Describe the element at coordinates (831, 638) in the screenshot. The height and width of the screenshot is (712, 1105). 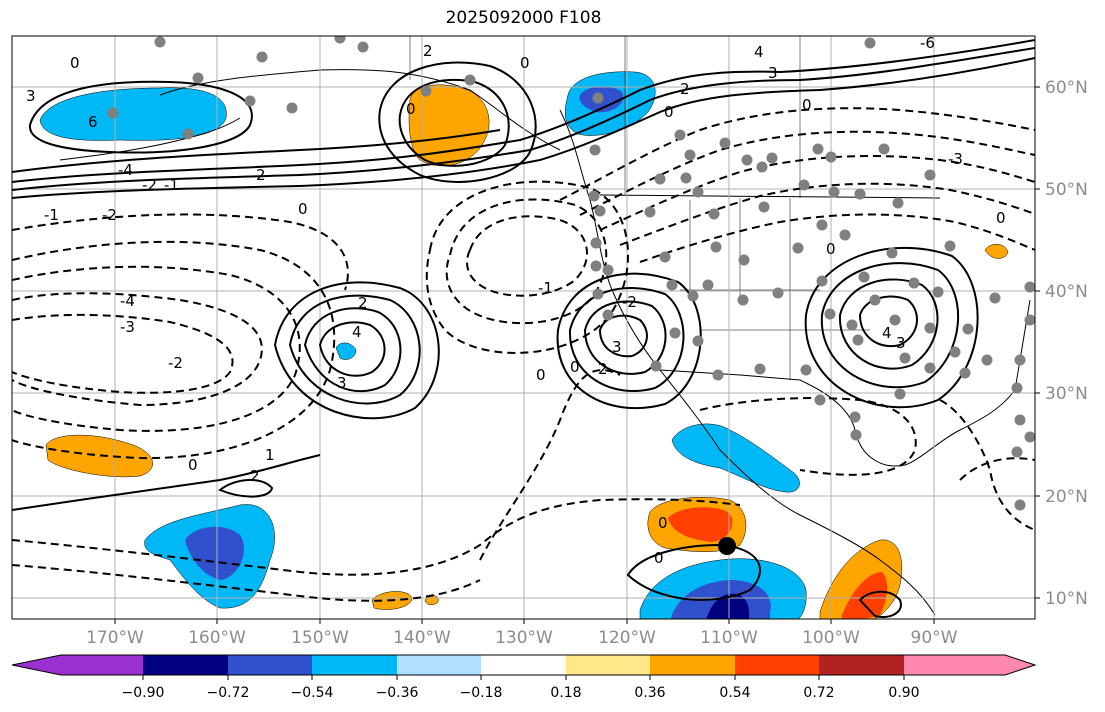
I see `lon-label: 100°W` at that location.